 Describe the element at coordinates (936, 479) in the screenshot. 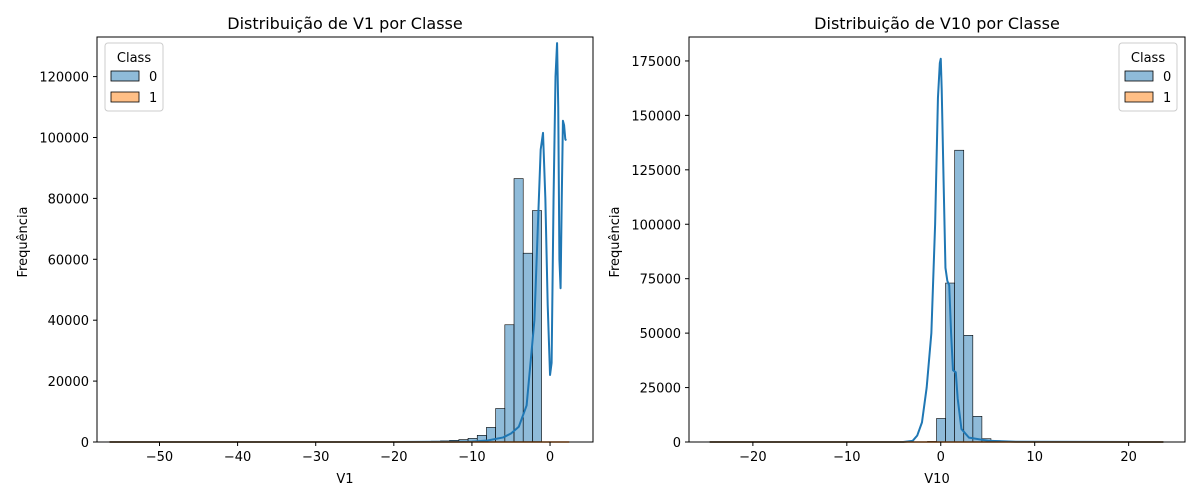

I see `chart-2-xlabel: V10` at that location.